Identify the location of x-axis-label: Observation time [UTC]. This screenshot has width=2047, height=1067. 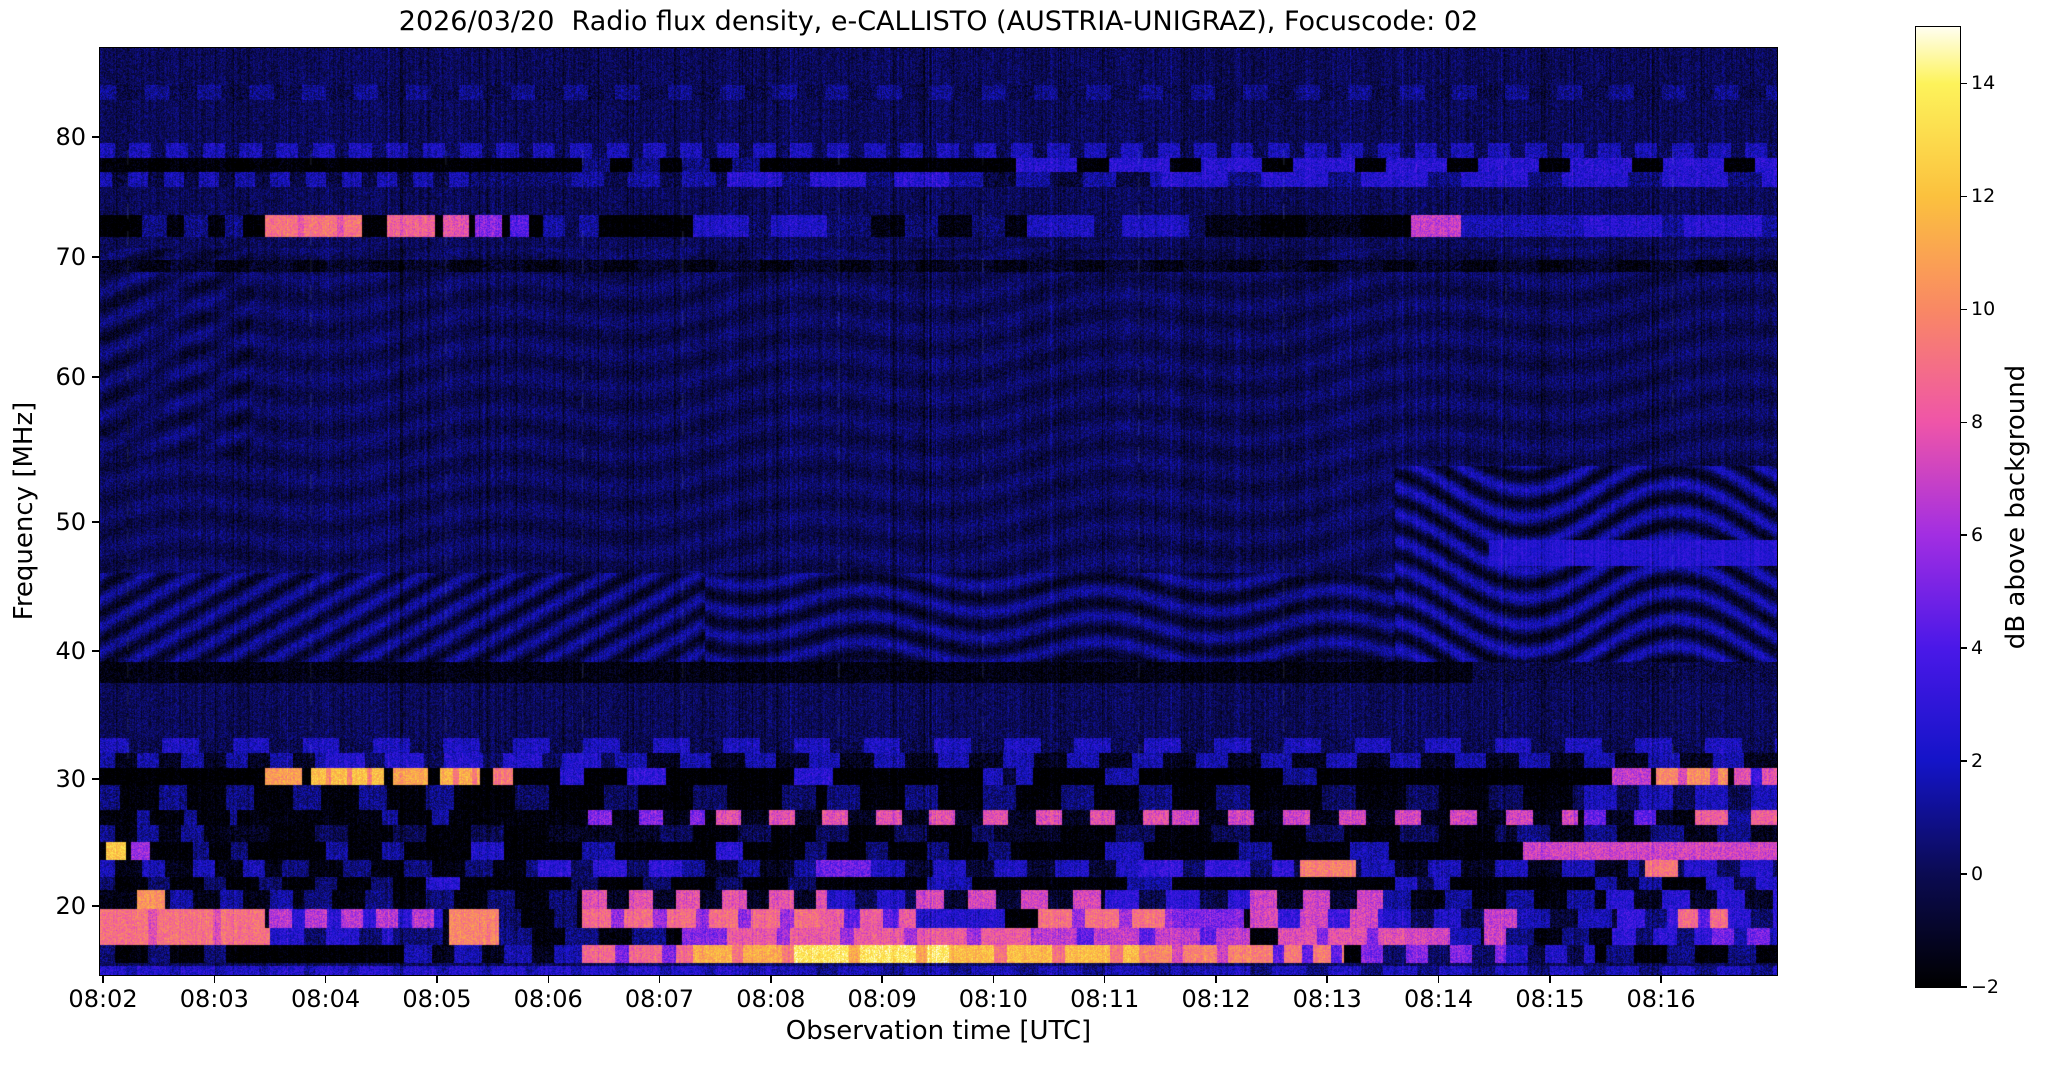
(938, 1031).